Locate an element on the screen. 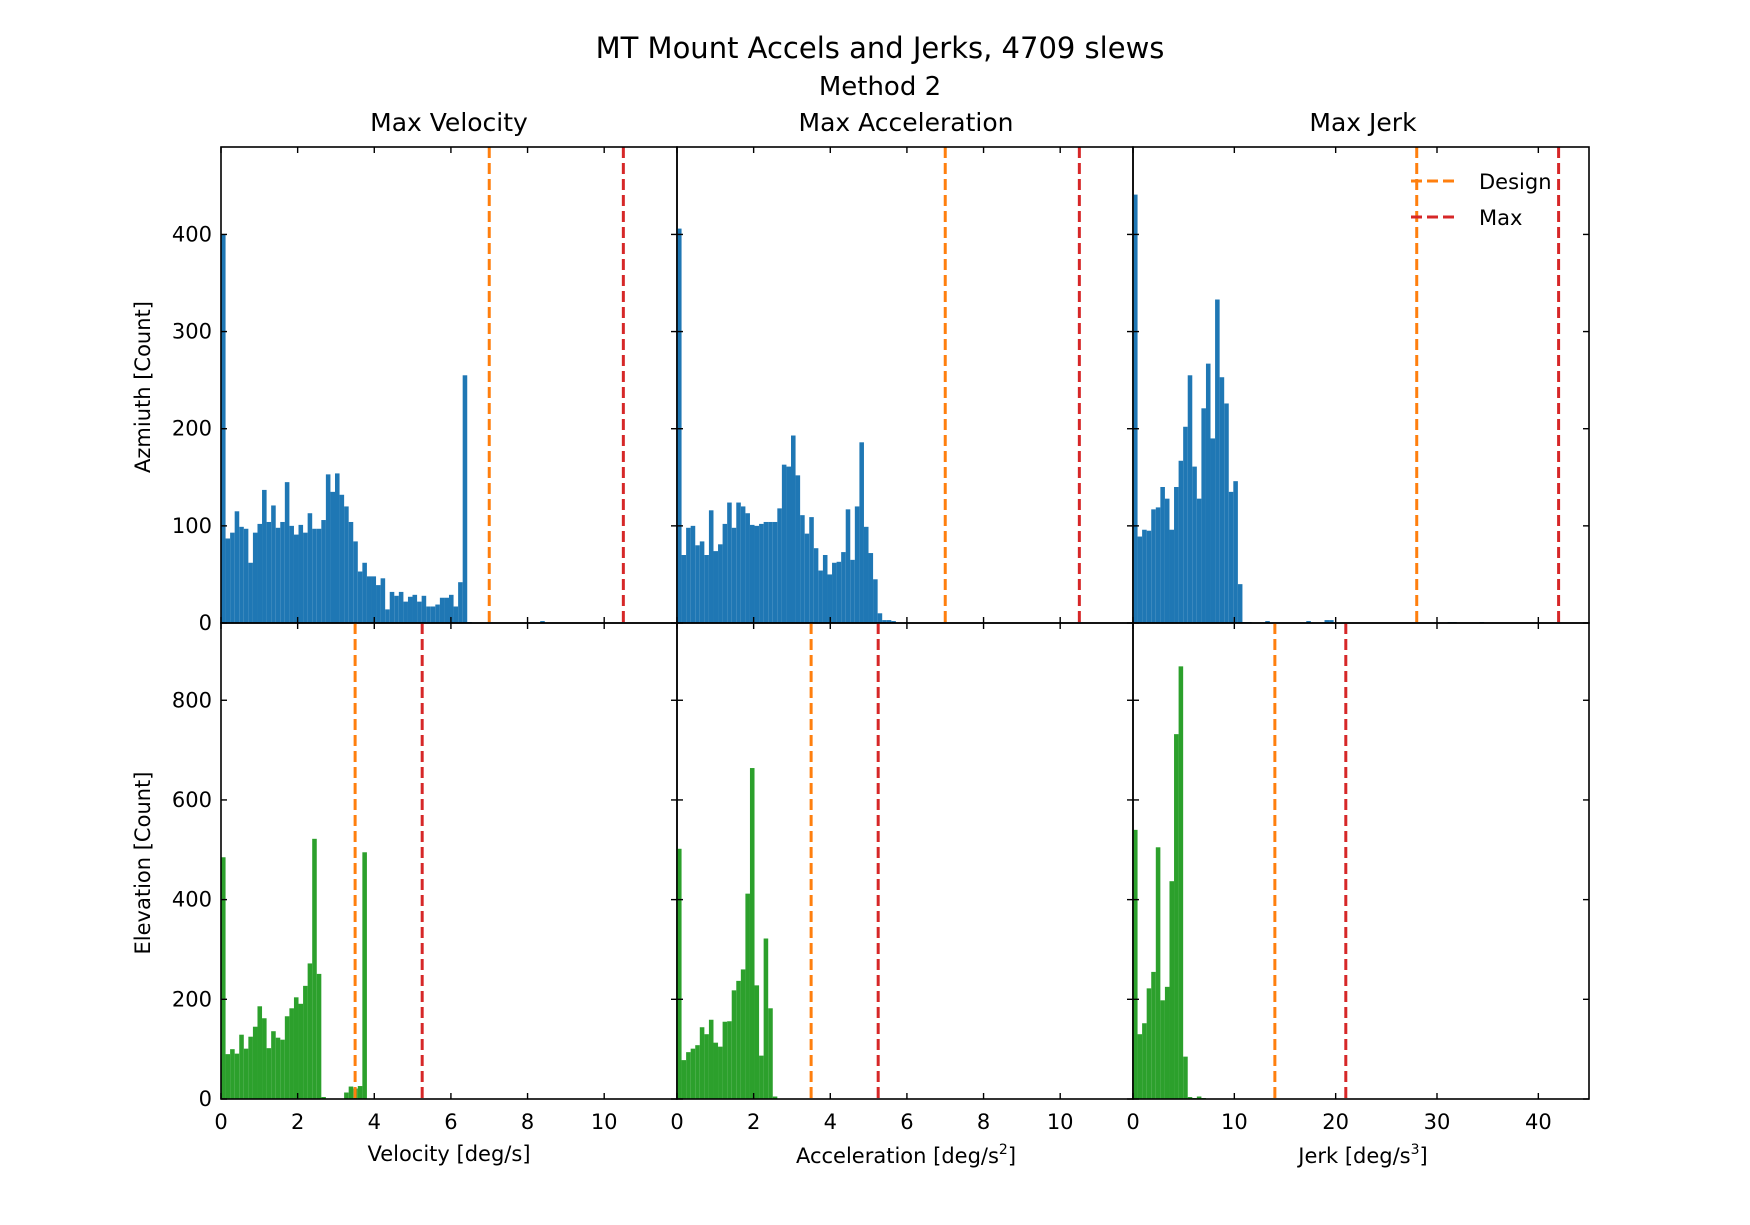 The width and height of the screenshot is (1750, 1225). figure-title: MT Mount Accels and Jerks, 4709 slews is located at coordinates (880, 48).